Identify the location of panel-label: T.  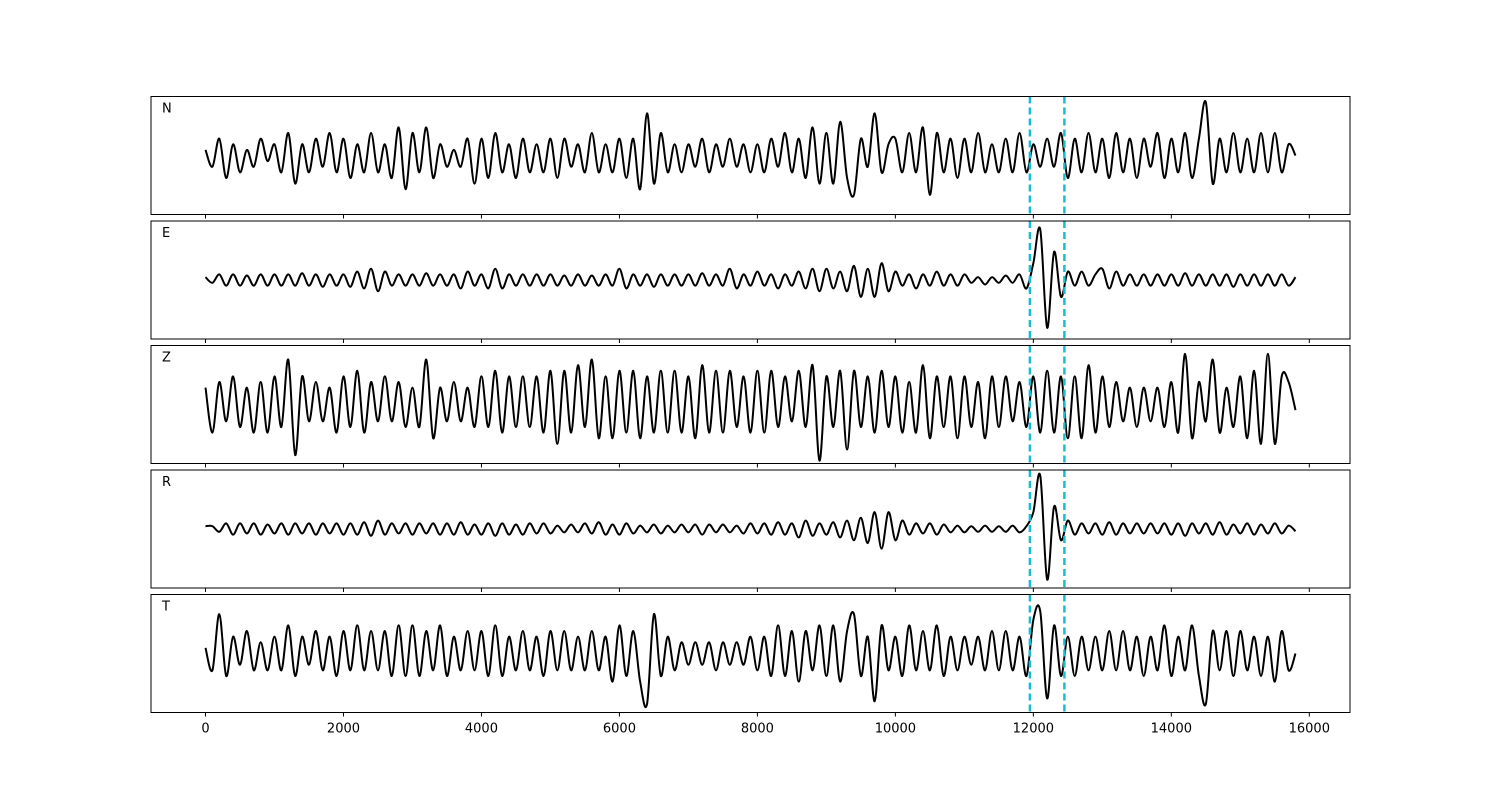
(165, 607).